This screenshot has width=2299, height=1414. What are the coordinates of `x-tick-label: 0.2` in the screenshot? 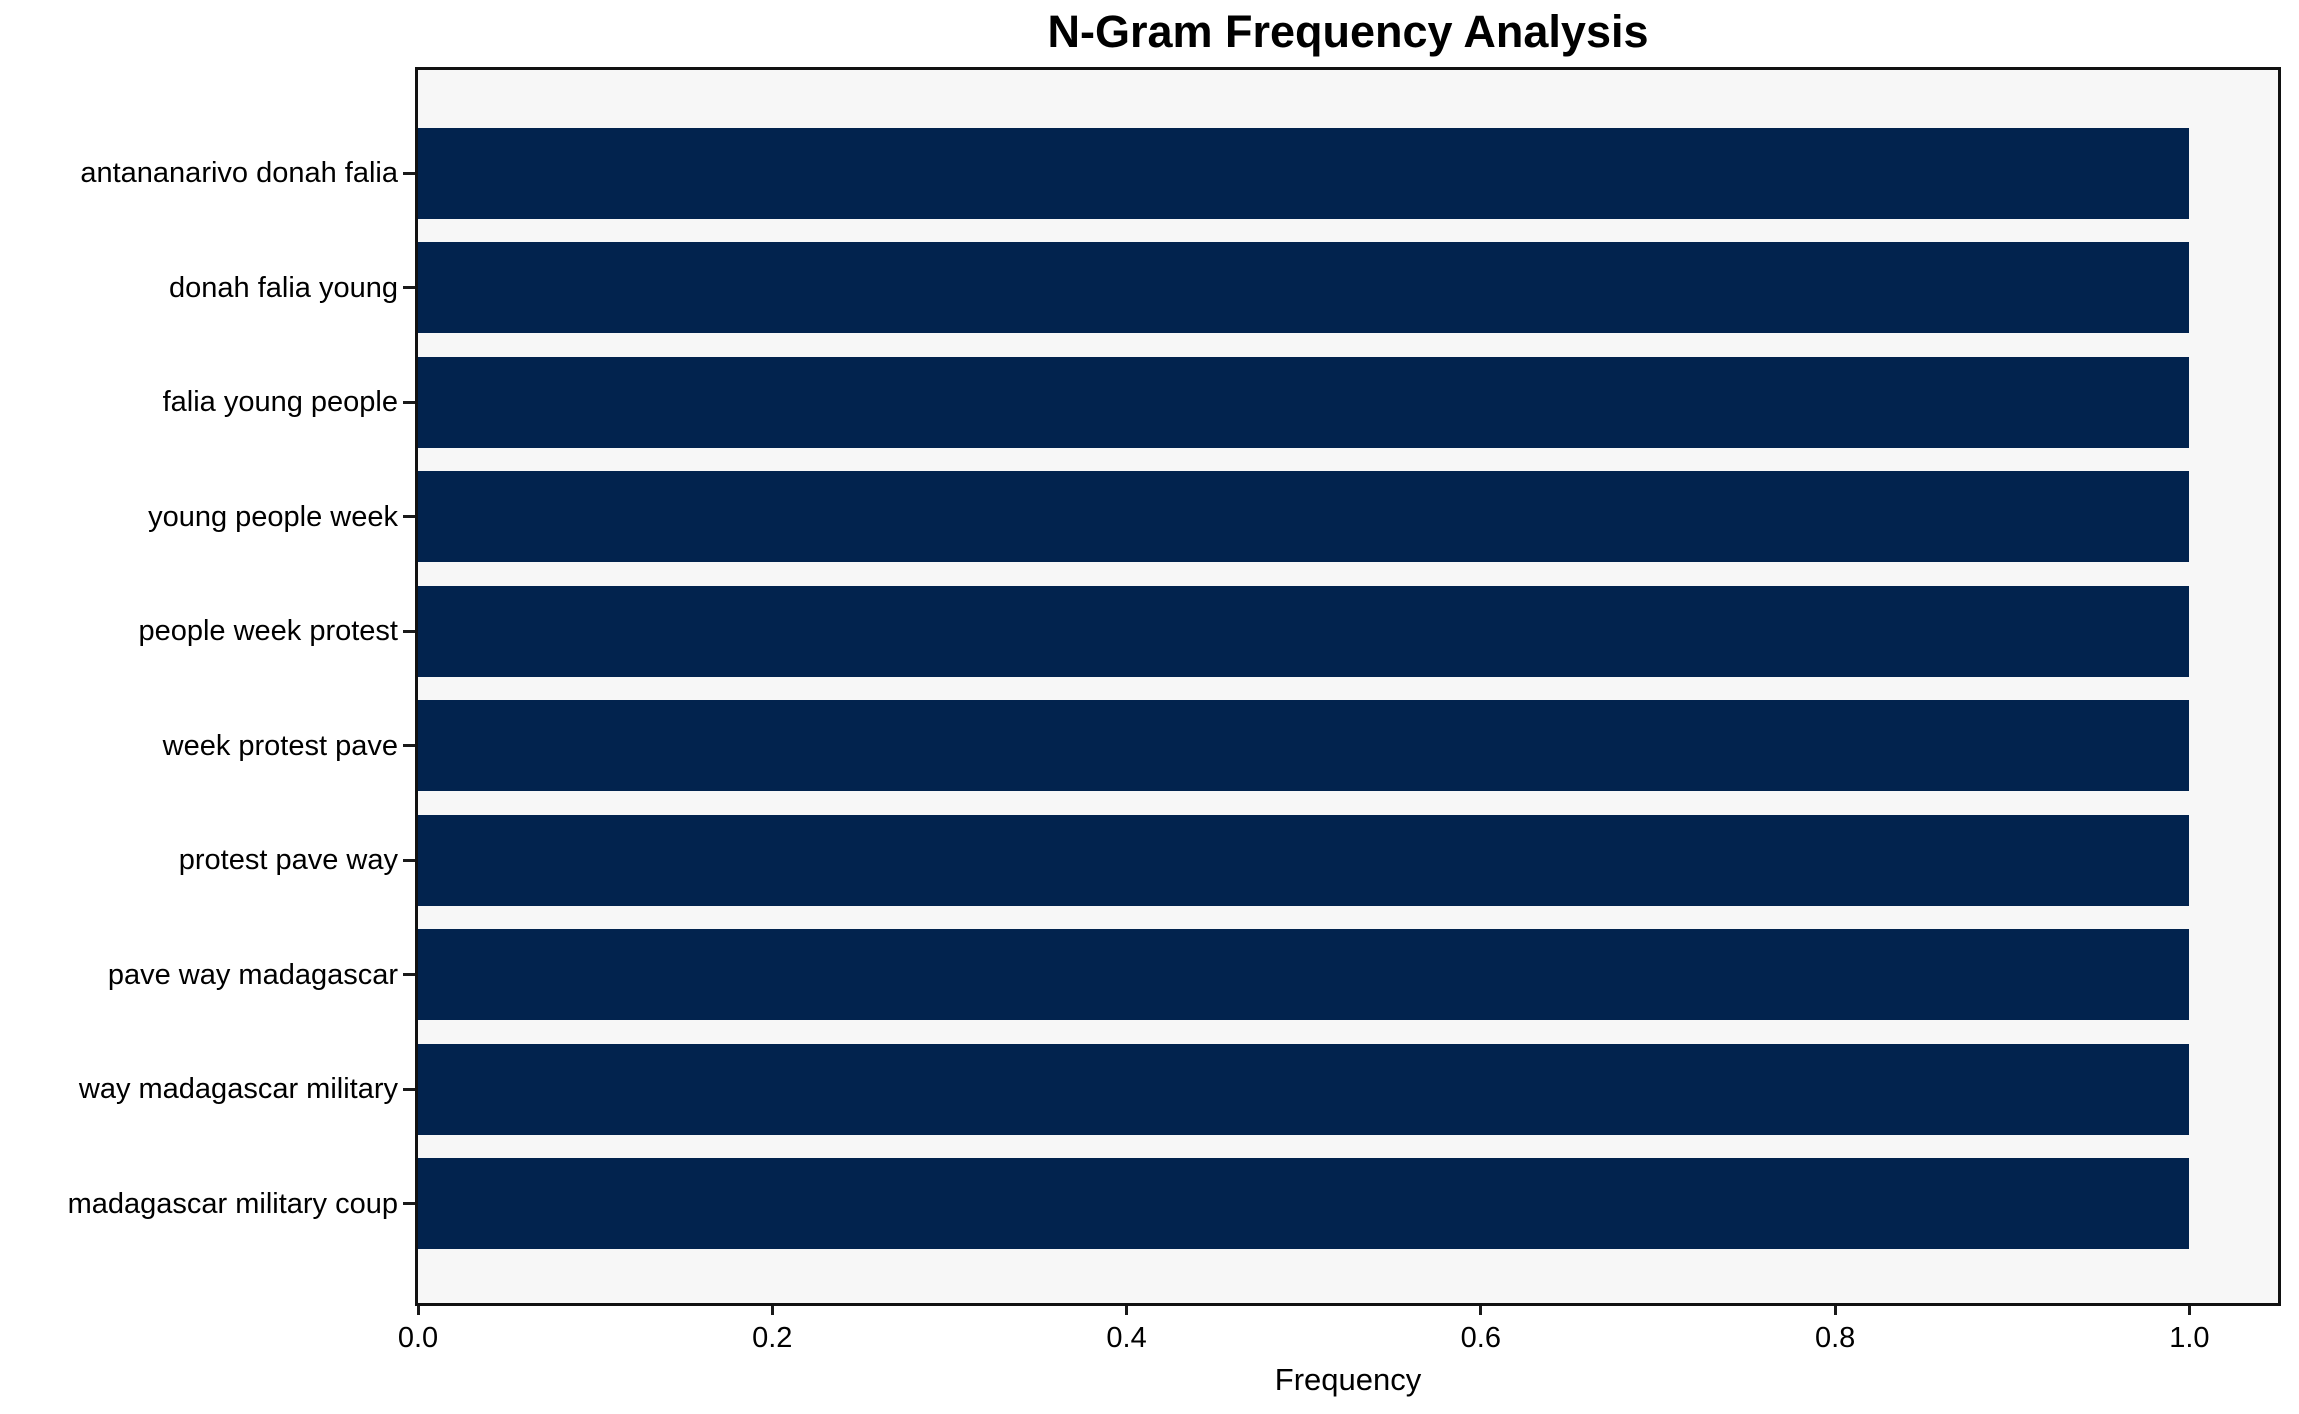 It's located at (772, 1338).